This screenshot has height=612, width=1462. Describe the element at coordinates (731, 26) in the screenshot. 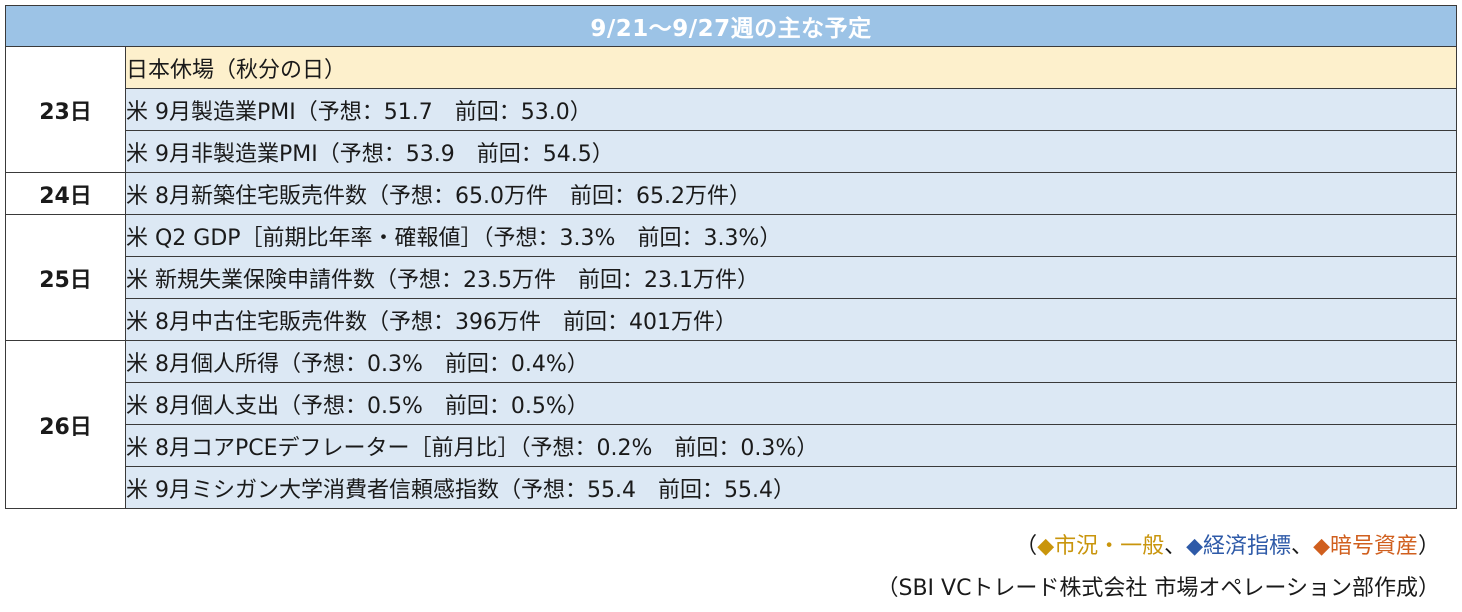

I see `schedule-title: 9/21～9/27週の主な予定` at that location.